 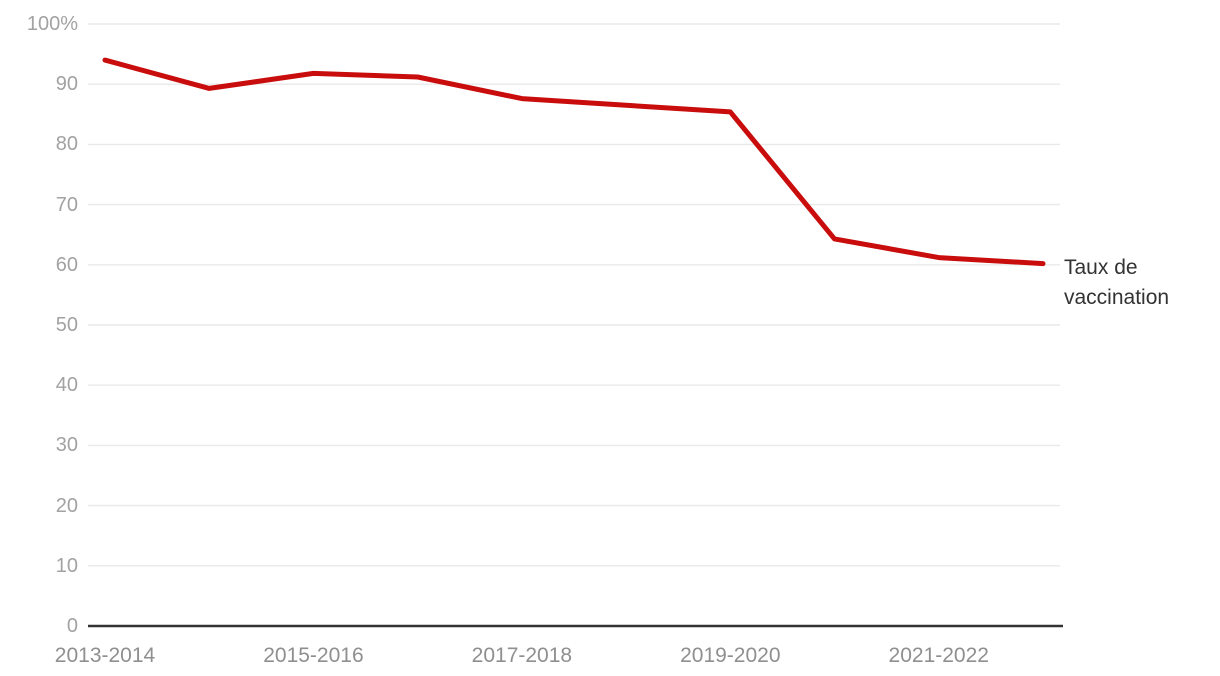 I want to click on y-tick-label-50: 50, so click(x=66, y=325).